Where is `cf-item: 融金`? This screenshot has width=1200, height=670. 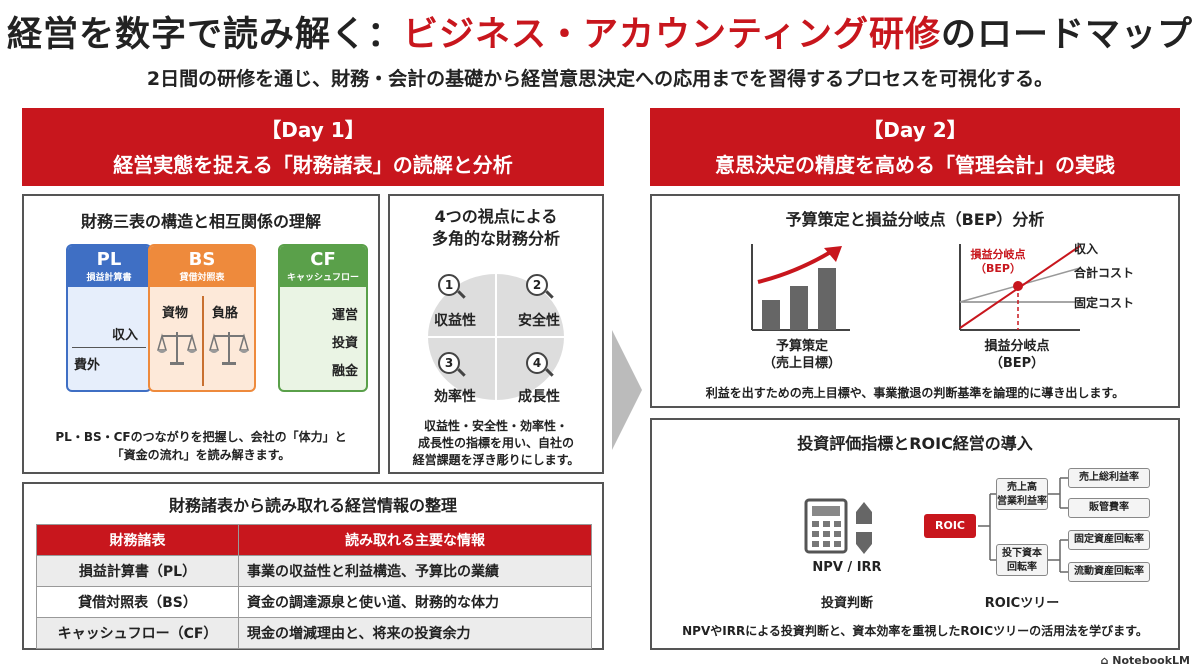
cf-item: 融金 is located at coordinates (344, 371).